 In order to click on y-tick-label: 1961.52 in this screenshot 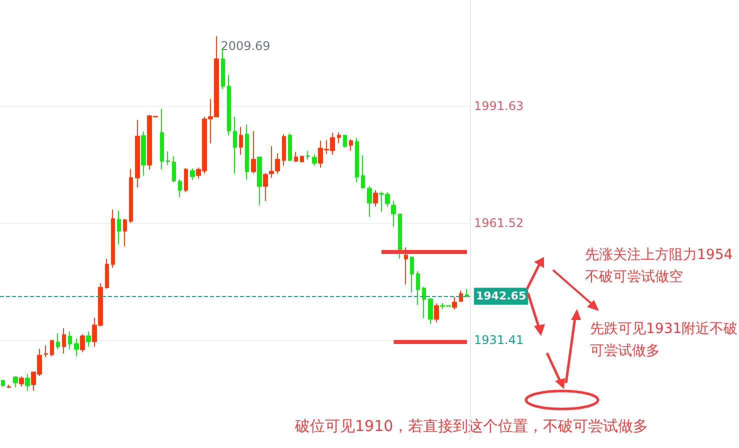, I will do `click(499, 223)`.